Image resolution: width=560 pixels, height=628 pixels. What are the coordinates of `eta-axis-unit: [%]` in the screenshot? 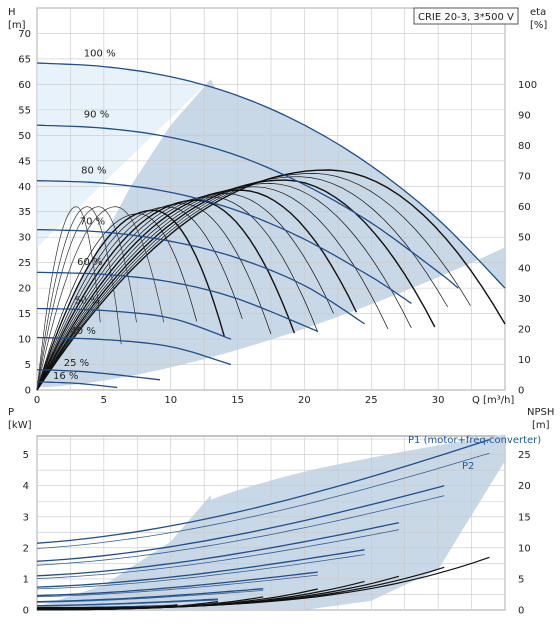 It's located at (538, 25).